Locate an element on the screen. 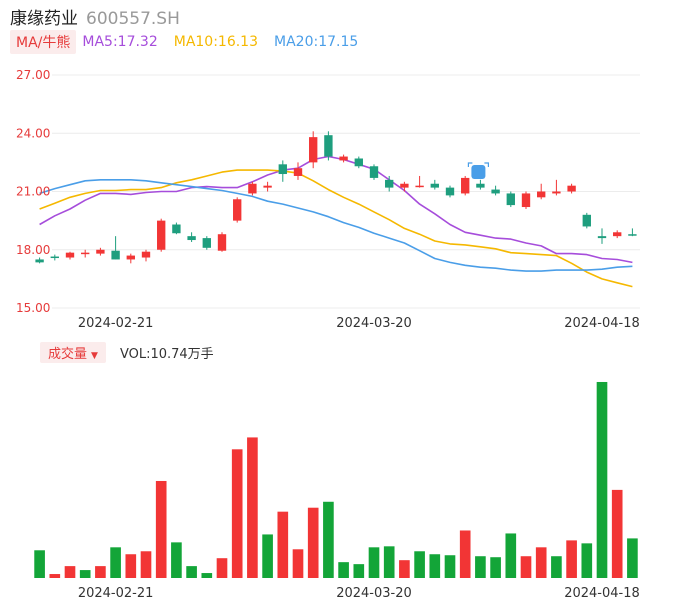 This screenshot has width=686, height=606. stock-header: 康缘药业 600557.SH is located at coordinates (95, 16).